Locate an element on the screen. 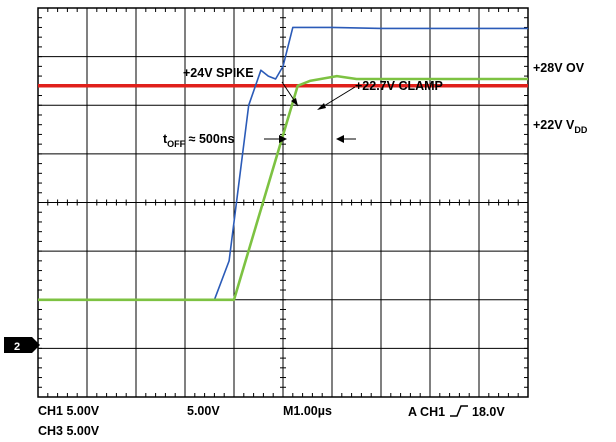 This screenshot has height=442, width=616. ground-marker-label: 2 is located at coordinates (17, 347).